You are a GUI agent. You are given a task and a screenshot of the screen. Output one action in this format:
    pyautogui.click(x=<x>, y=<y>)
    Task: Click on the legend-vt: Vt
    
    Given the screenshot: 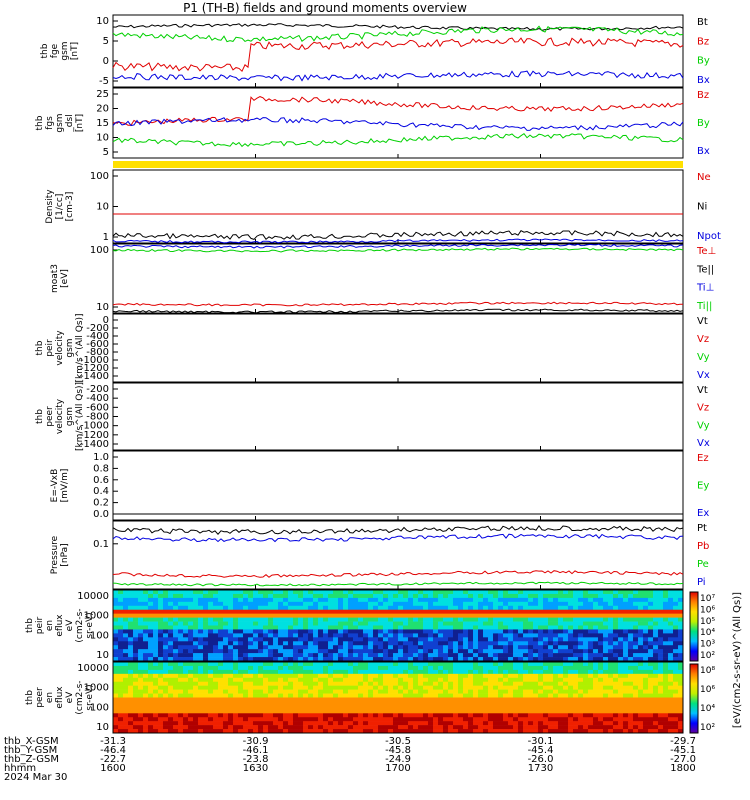 What is the action you would take?
    pyautogui.click(x=702, y=321)
    